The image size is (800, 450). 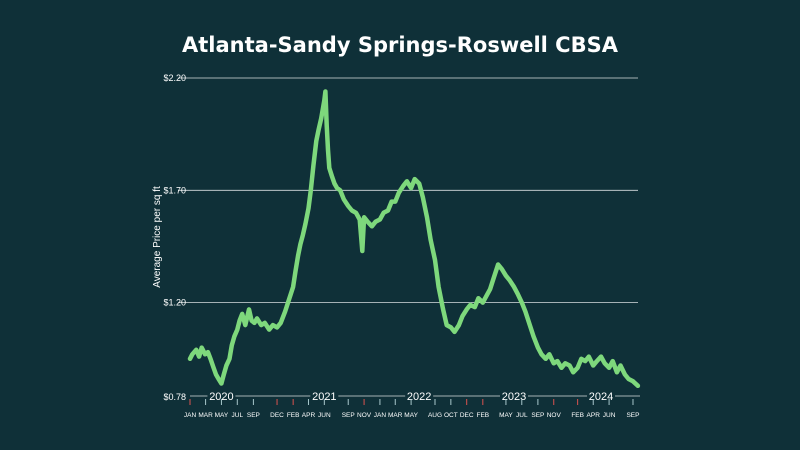 I want to click on y-tick-label: $2.20, so click(x=174, y=78).